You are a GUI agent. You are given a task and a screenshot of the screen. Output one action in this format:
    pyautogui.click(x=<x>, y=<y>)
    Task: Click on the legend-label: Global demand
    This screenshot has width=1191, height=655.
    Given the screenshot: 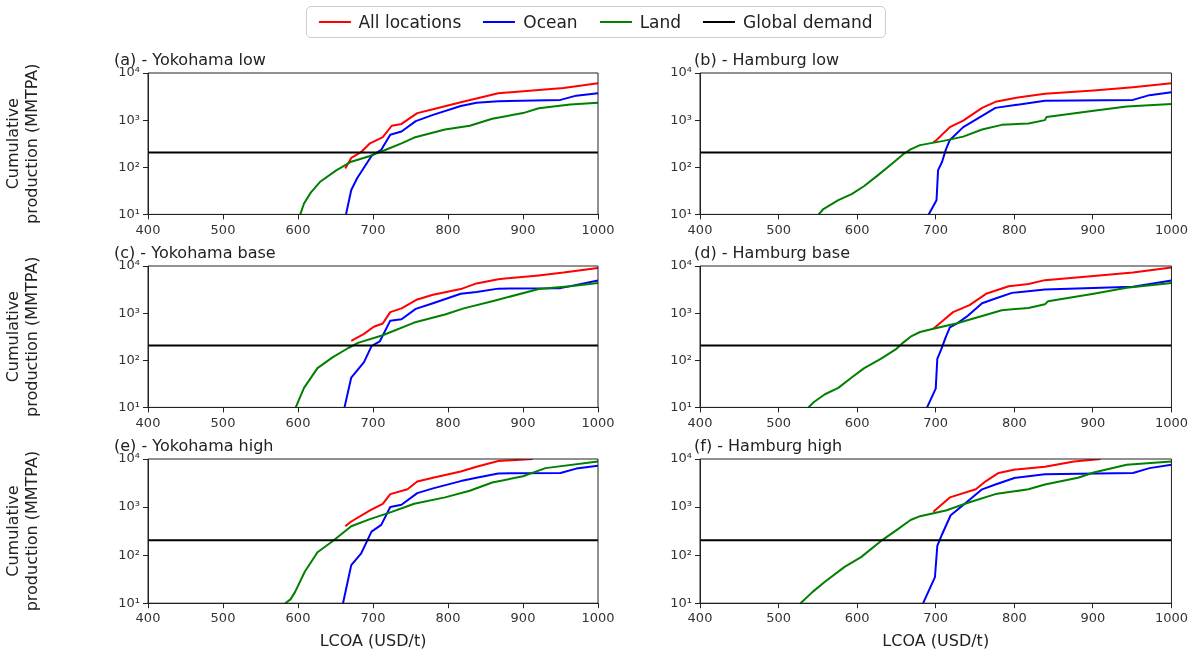 What is the action you would take?
    pyautogui.click(x=808, y=22)
    